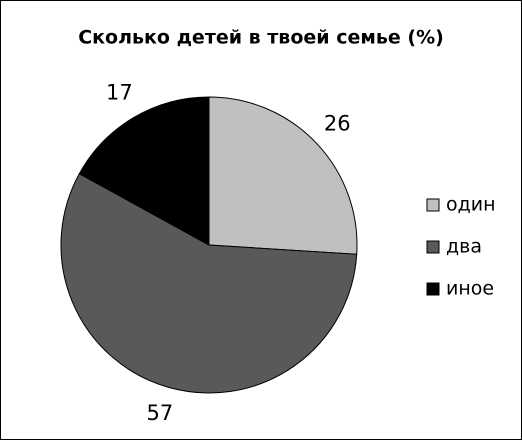  Describe the element at coordinates (337, 124) in the screenshot. I see `data-label: 26` at that location.